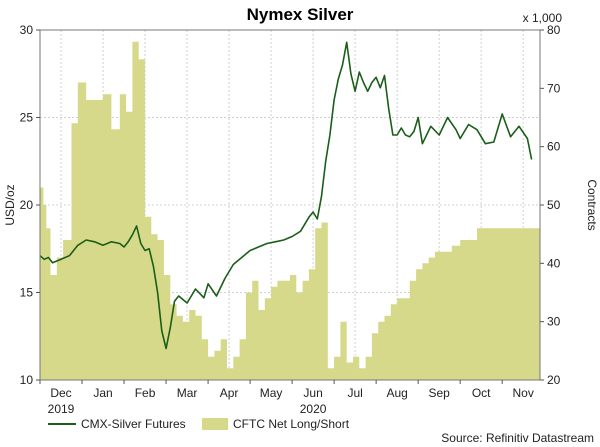  What do you see at coordinates (592, 204) in the screenshot?
I see `right-axis-label: Contracts` at bounding box center [592, 204].